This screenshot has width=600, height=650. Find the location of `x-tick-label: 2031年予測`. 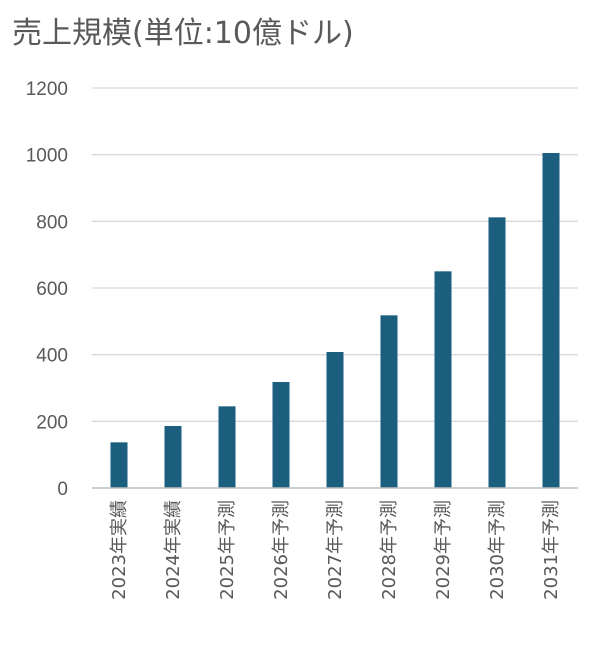

x-tick-label: 2031年予測 is located at coordinates (551, 550).